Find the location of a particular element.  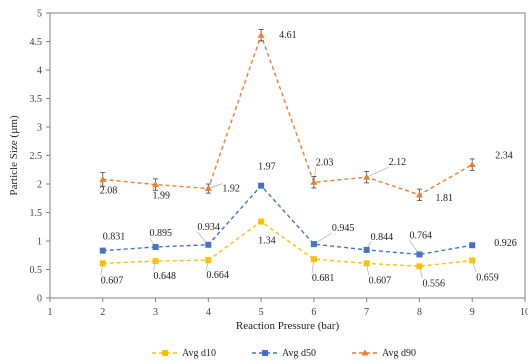

y-tick-label: 2 is located at coordinates (39, 185).